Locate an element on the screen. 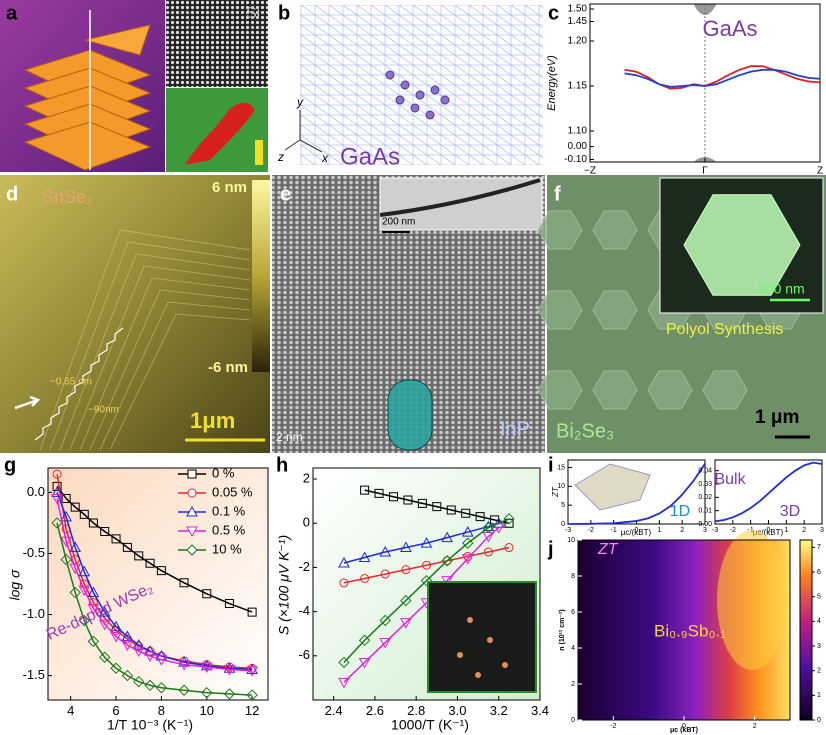 This screenshot has height=735, width=826. x-tick-label: 1 is located at coordinates (659, 530).